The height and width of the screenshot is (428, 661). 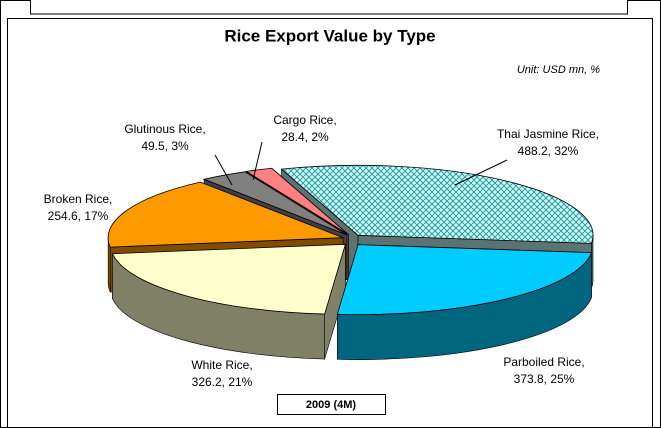 What do you see at coordinates (304, 120) in the screenshot?
I see `slice-label: Cargo Rice,` at bounding box center [304, 120].